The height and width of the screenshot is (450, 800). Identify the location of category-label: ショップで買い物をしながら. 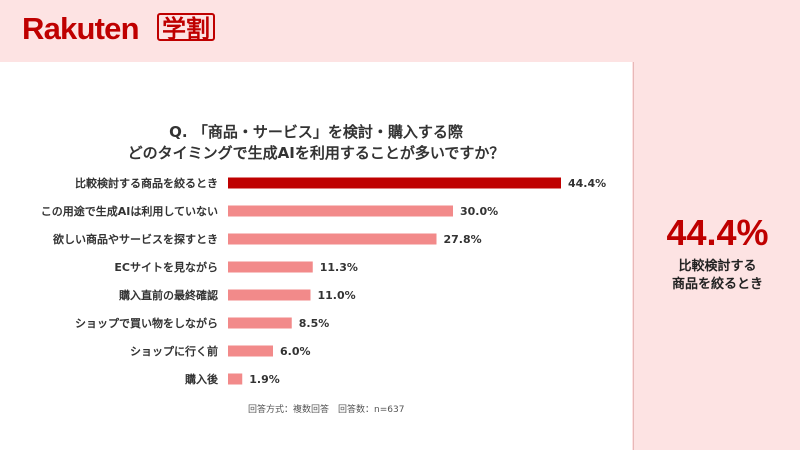
(146, 323).